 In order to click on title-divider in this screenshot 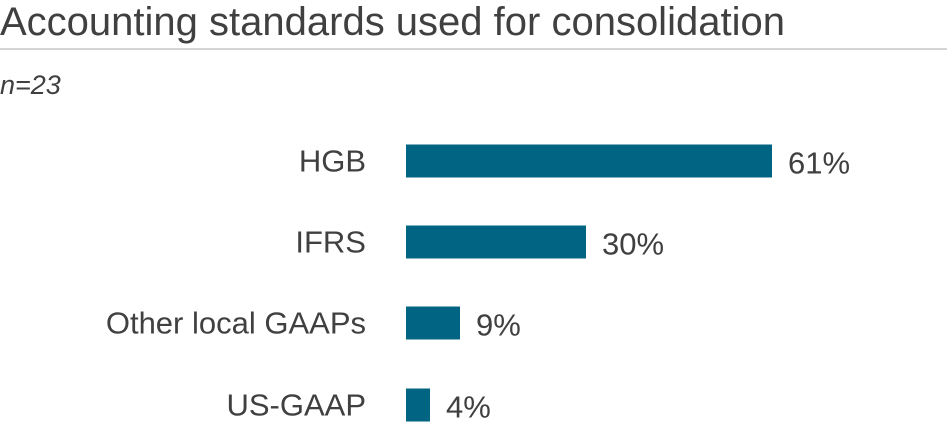, I will do `click(473, 49)`.